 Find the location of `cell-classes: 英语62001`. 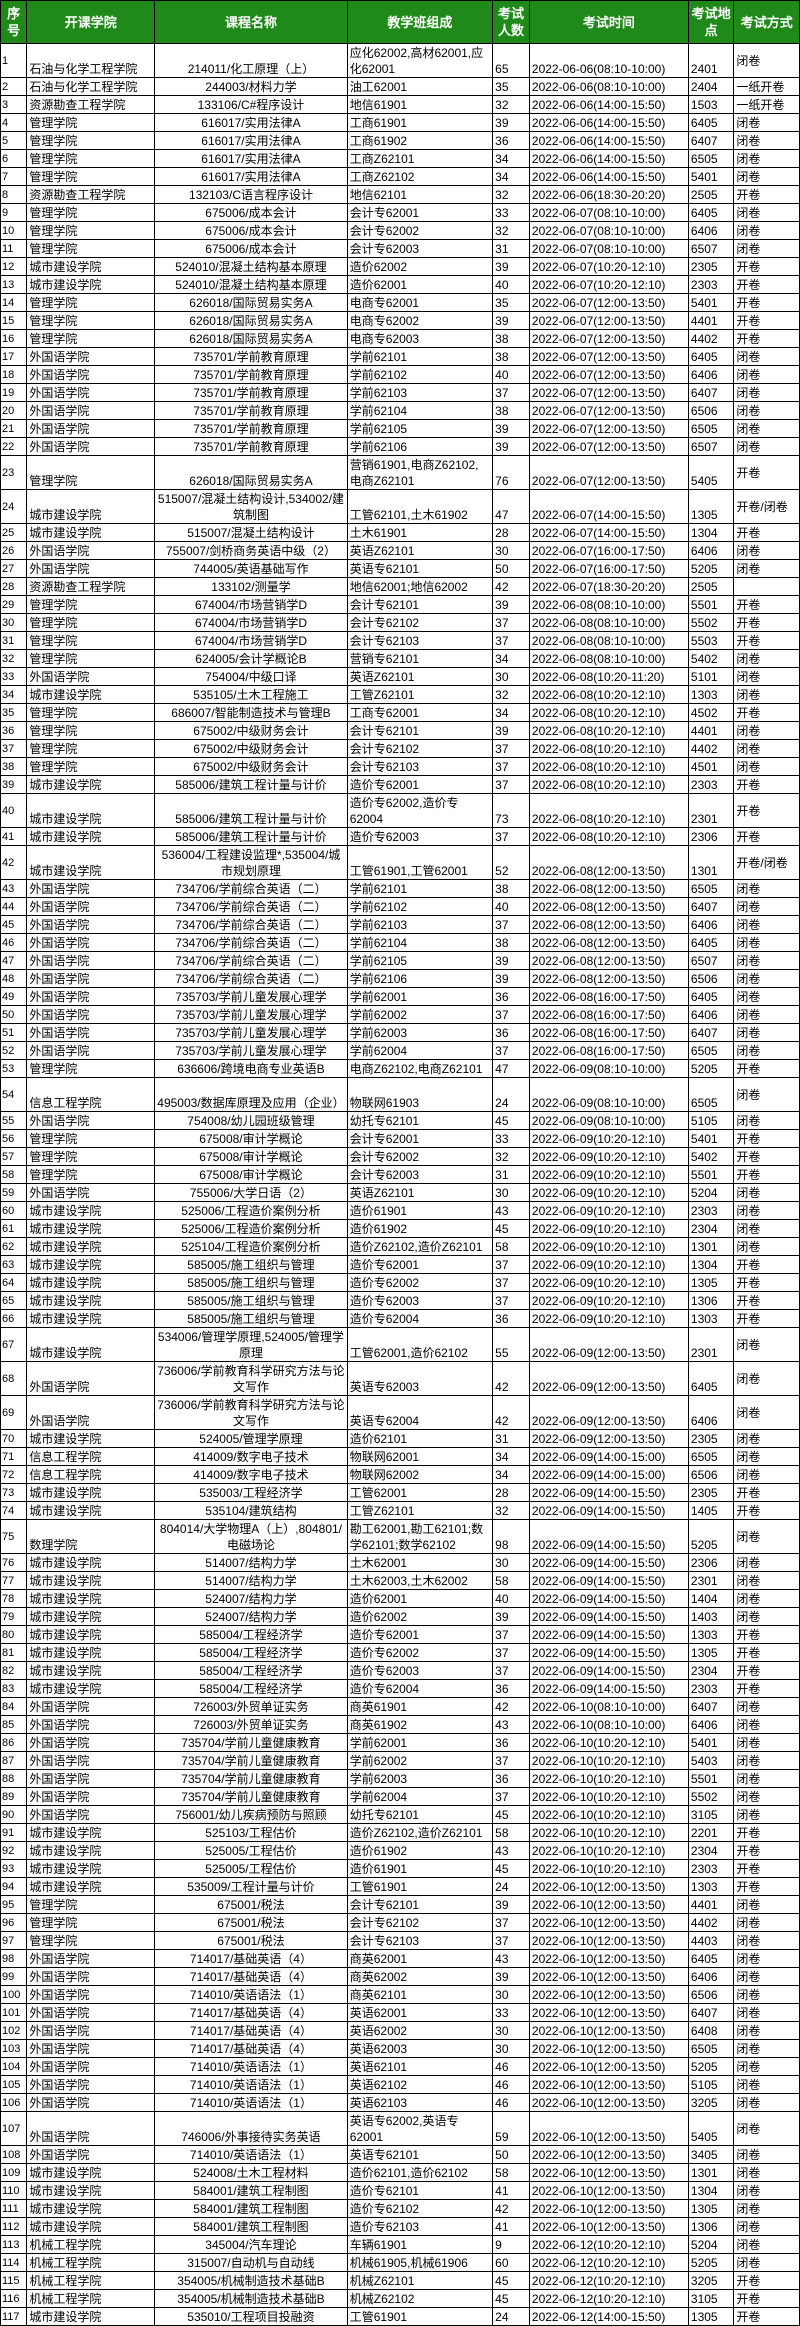

cell-classes: 英语62001 is located at coordinates (420, 2012).